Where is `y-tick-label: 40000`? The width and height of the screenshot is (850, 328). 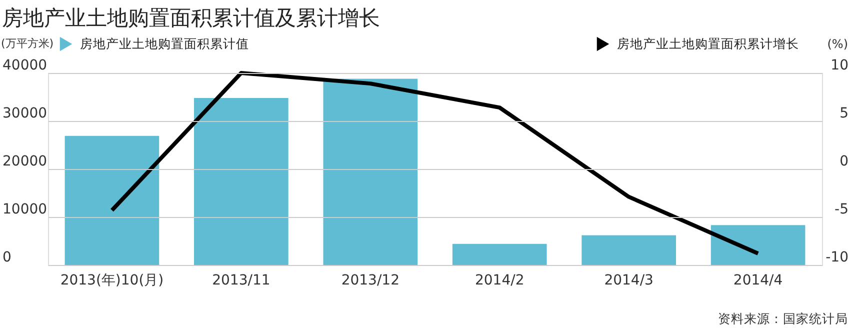
y-tick-label: 40000 is located at coordinates (25, 66).